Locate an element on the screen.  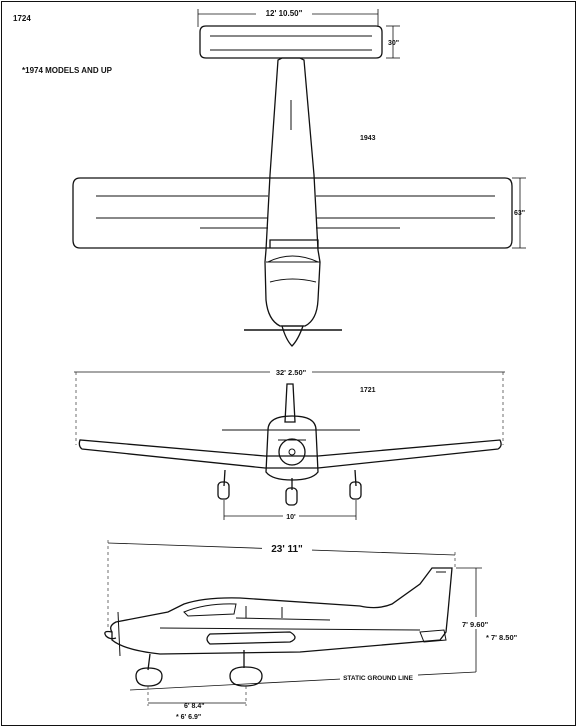
length-label-bg is located at coordinates (287, 548).